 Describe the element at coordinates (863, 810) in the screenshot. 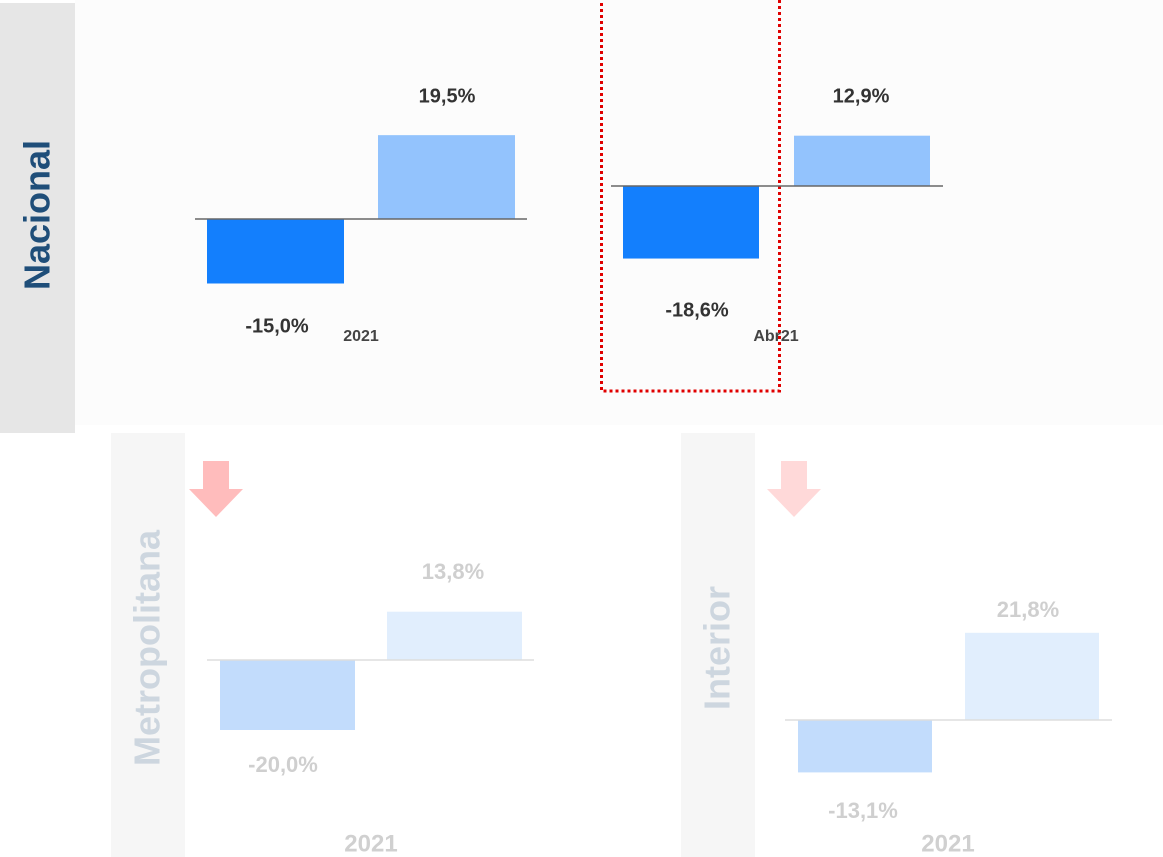

I see `value-label: -13,1%` at that location.